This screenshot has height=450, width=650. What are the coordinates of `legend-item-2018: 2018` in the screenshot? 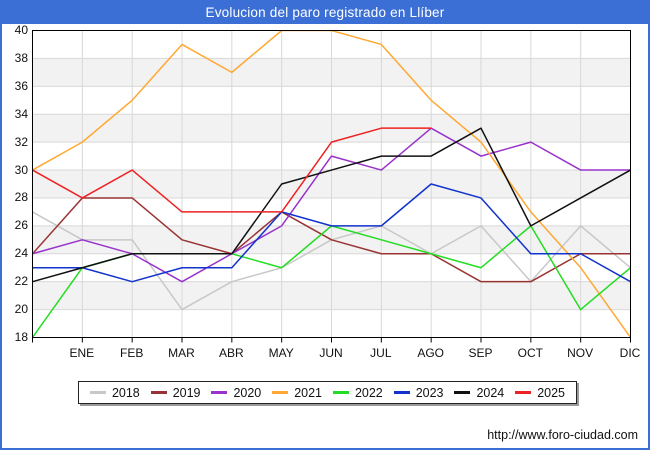 It's located at (114, 392).